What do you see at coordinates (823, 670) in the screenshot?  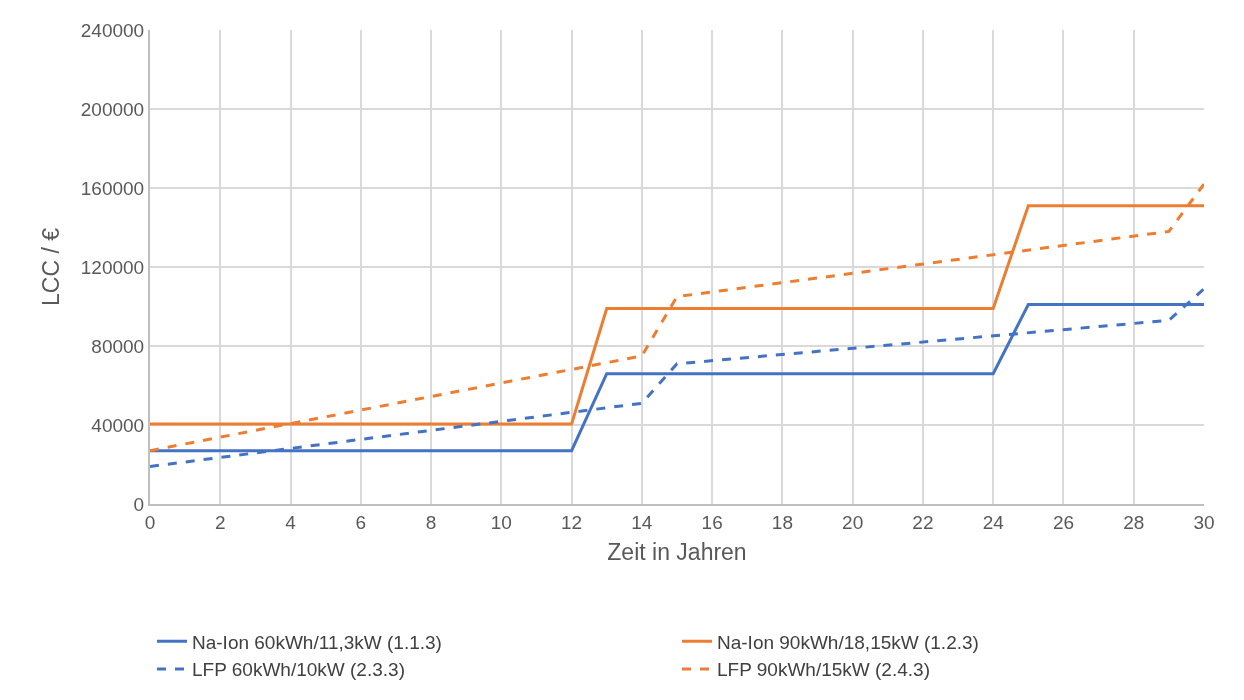 I see `legend-label: LFP 90kWh/15kW (2.4.3)` at bounding box center [823, 670].